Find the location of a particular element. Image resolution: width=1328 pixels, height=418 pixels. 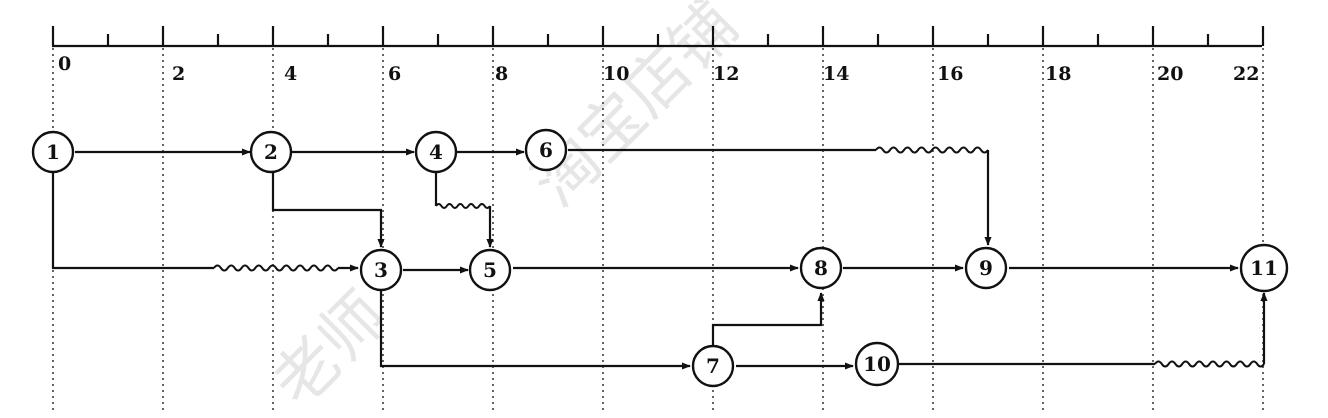

event-node-5: 5 is located at coordinates (490, 270).